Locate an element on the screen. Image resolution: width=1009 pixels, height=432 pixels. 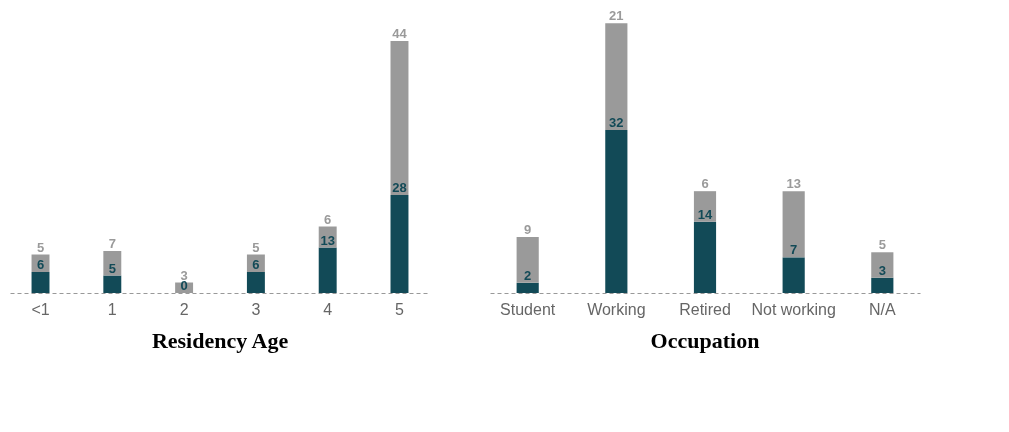
data-label: 2 is located at coordinates (528, 275).